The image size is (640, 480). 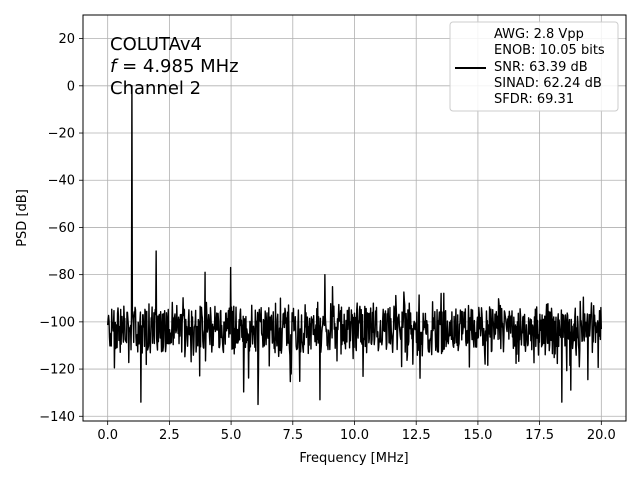 What do you see at coordinates (61, 134) in the screenshot?
I see `y-tick-label: −20` at bounding box center [61, 134].